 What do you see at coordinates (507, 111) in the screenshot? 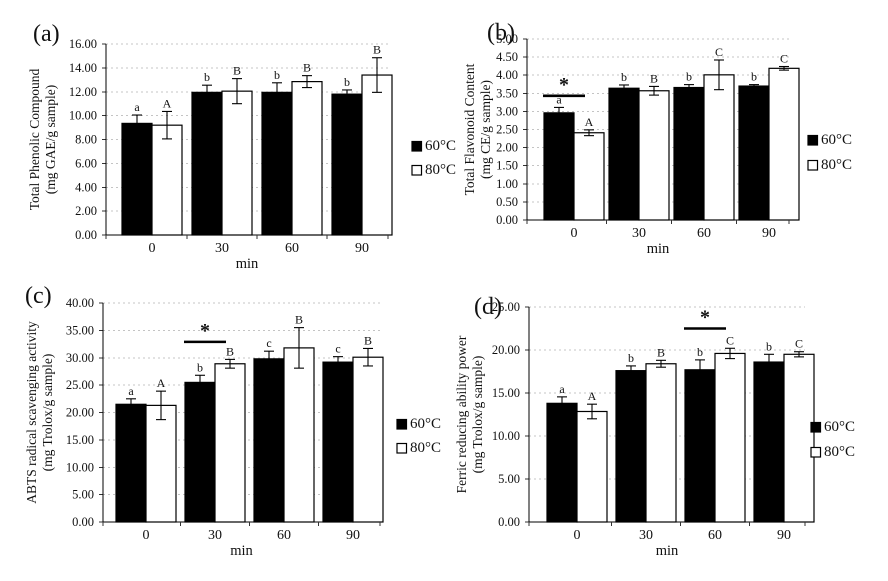
I see `y-tick-label: 3.00` at bounding box center [507, 111].